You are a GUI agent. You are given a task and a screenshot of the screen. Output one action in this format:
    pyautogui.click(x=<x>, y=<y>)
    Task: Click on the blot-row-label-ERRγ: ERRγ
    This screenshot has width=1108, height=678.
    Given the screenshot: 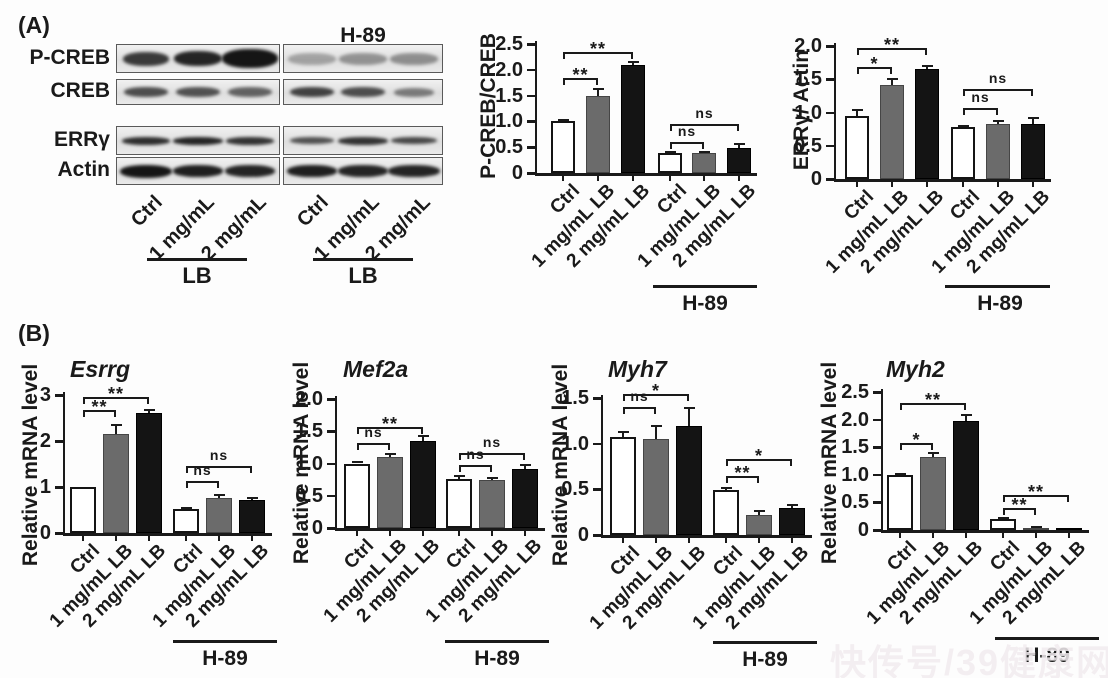 What is the action you would take?
    pyautogui.click(x=81, y=139)
    